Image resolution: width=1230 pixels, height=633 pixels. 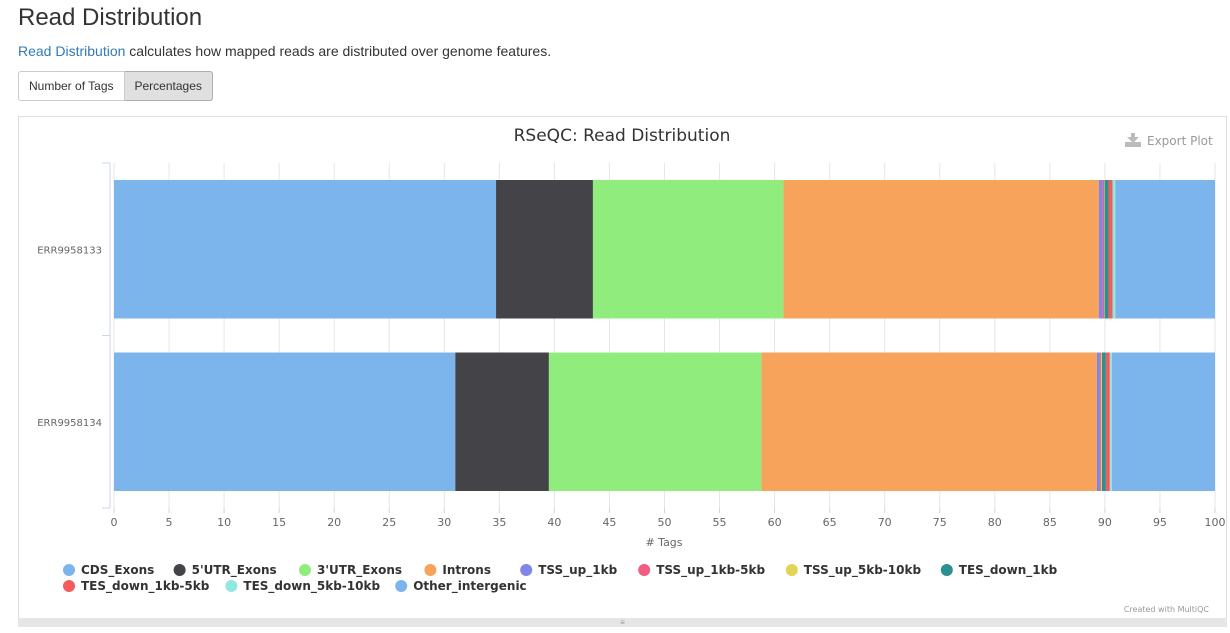 I want to click on x-tick-label: 15, so click(x=279, y=522).